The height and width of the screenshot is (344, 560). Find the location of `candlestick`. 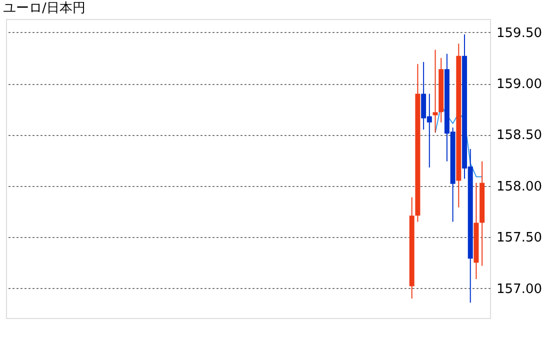

candlestick is located at coordinates (435, 91).